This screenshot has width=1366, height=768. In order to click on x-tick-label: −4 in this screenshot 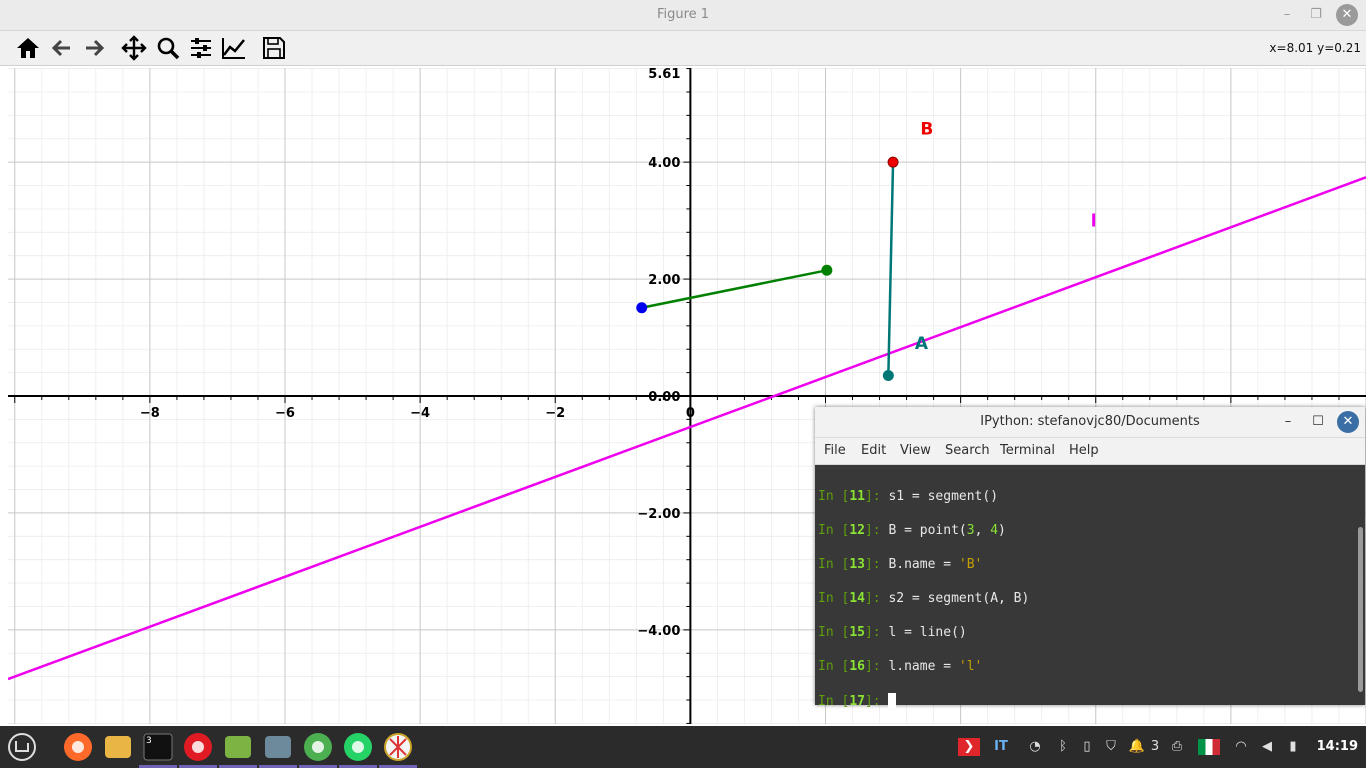, I will do `click(420, 413)`.